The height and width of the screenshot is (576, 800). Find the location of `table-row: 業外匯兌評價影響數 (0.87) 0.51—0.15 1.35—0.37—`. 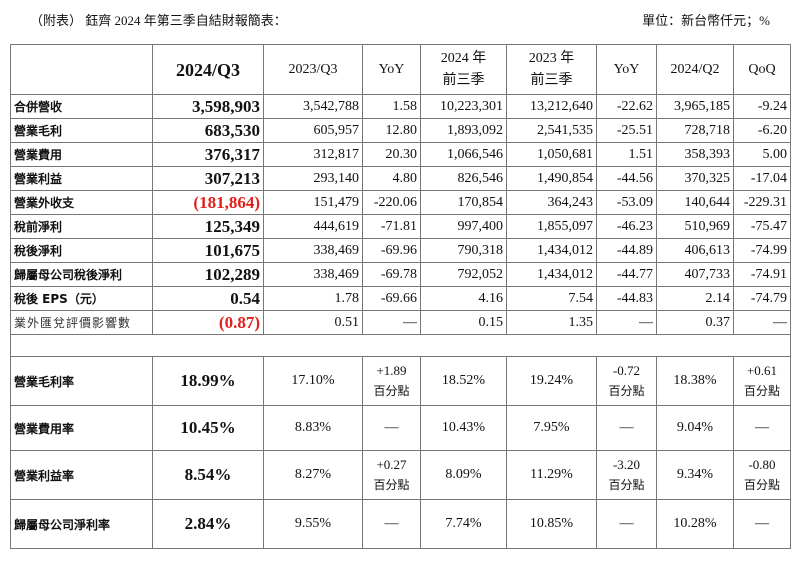

table-row: 業外匯兌評價影響數 (0.87) 0.51—0.15 1.35—0.37— is located at coordinates (400, 322).